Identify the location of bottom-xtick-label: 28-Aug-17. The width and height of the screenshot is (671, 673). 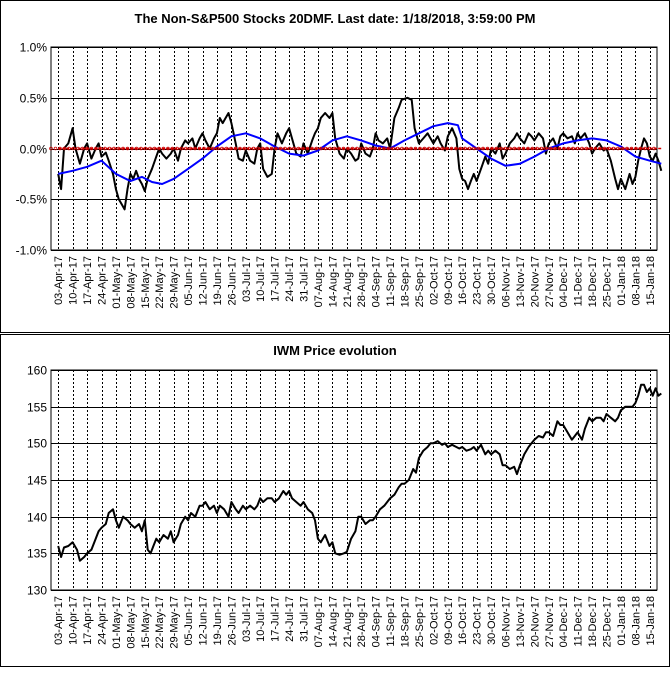
(362, 621).